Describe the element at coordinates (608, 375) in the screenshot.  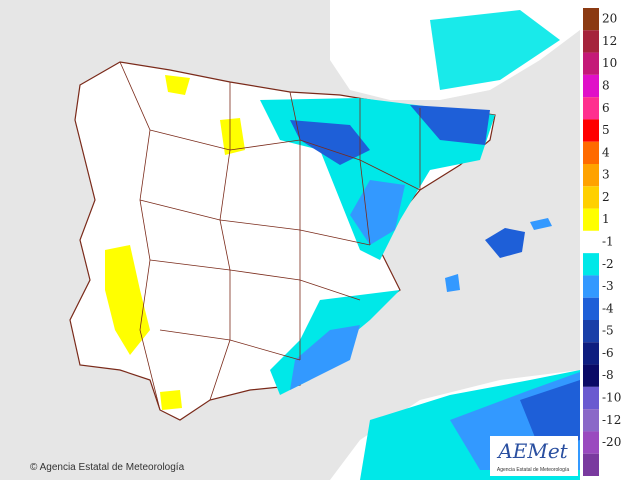
I see `legend-label: -8` at that location.